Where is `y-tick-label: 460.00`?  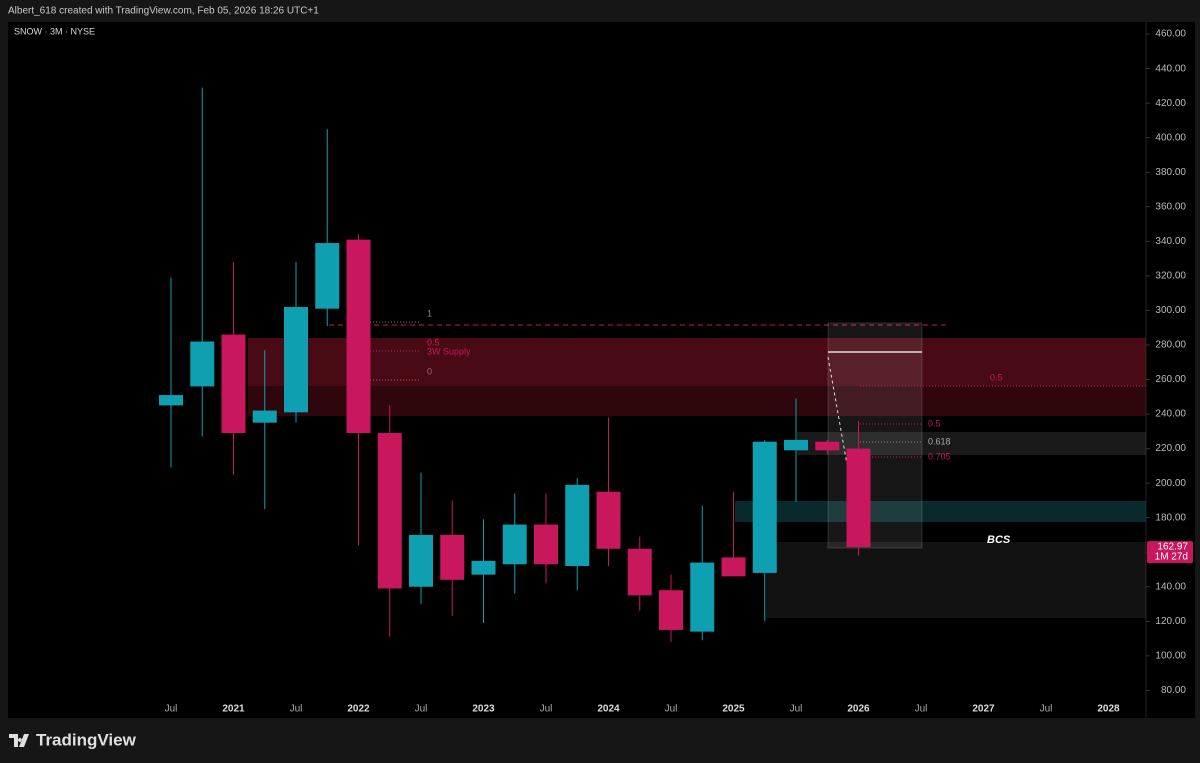 y-tick-label: 460.00 is located at coordinates (1170, 34).